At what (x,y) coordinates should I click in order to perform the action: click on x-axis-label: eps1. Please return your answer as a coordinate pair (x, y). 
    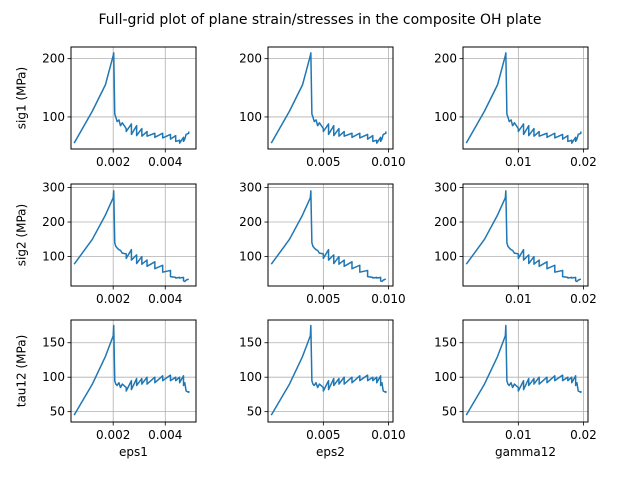
    Looking at the image, I should click on (133, 452).